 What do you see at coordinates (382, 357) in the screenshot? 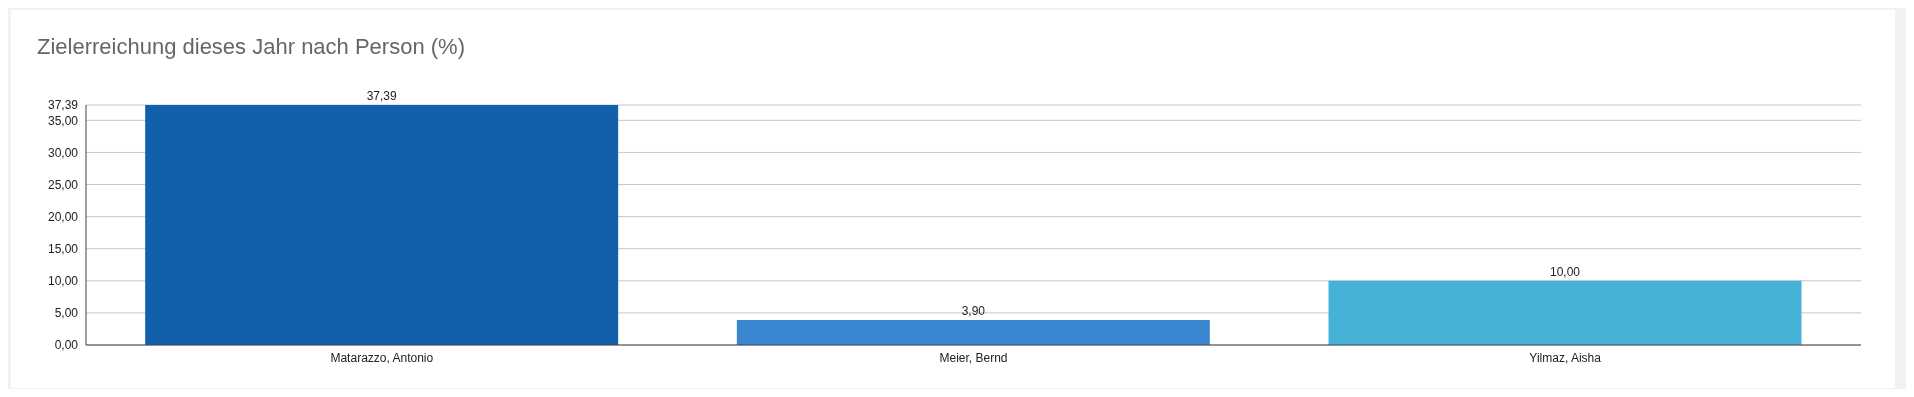
I see `x-tick-label: Matarazzo, Antonio` at bounding box center [382, 357].